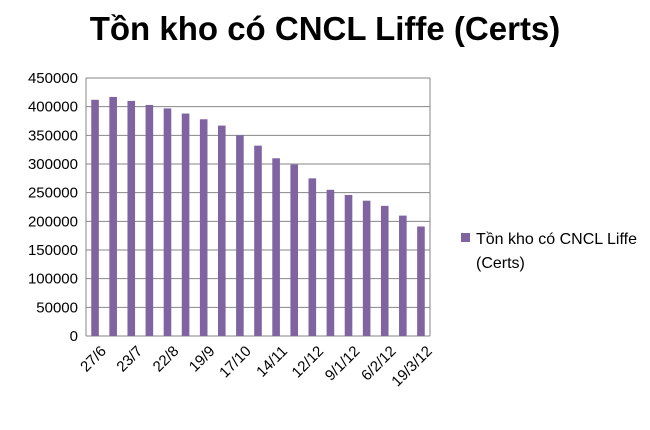 The image size is (650, 430). What do you see at coordinates (325, 28) in the screenshot?
I see `chart-title: Tồn kho có CNCL Liffe (Certs)` at bounding box center [325, 28].